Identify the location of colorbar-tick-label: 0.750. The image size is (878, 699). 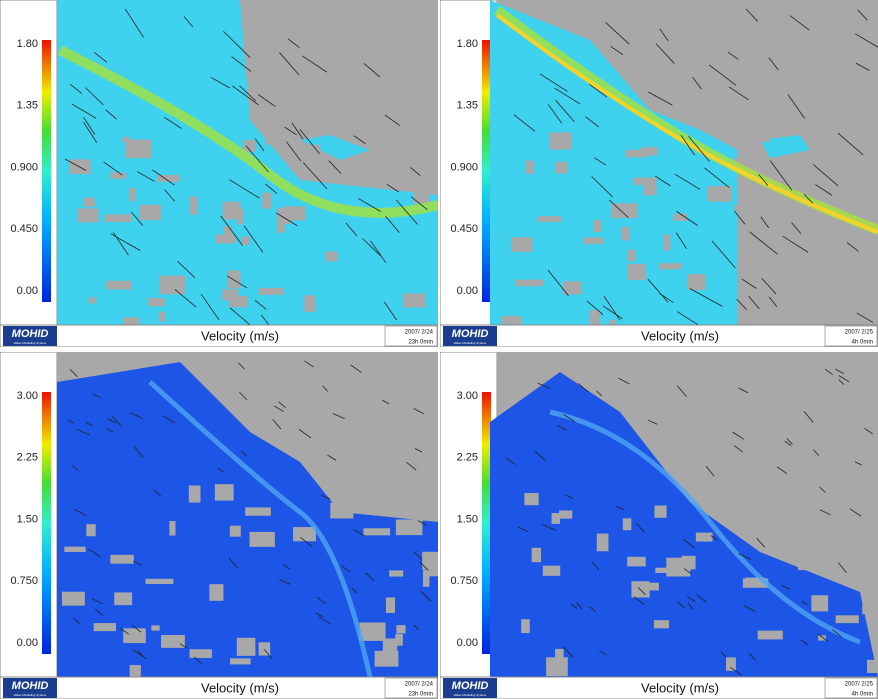
(24, 581).